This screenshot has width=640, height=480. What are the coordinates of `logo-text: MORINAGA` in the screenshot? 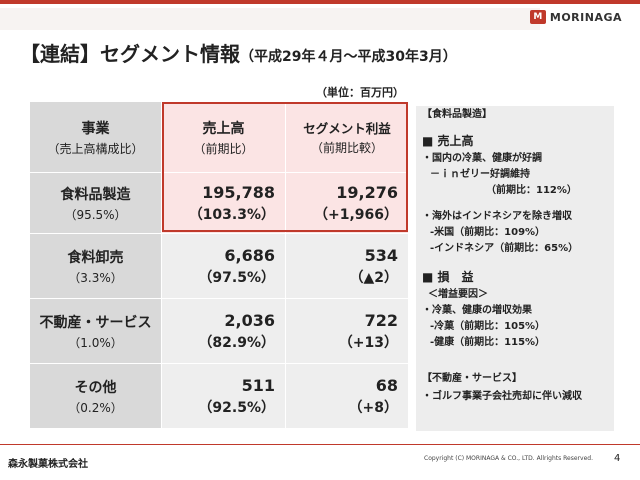 It's located at (585, 17).